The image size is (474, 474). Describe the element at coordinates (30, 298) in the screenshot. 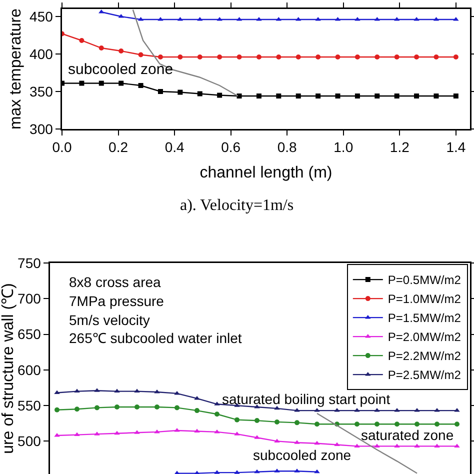

I see `y-tick-label: 700` at that location.